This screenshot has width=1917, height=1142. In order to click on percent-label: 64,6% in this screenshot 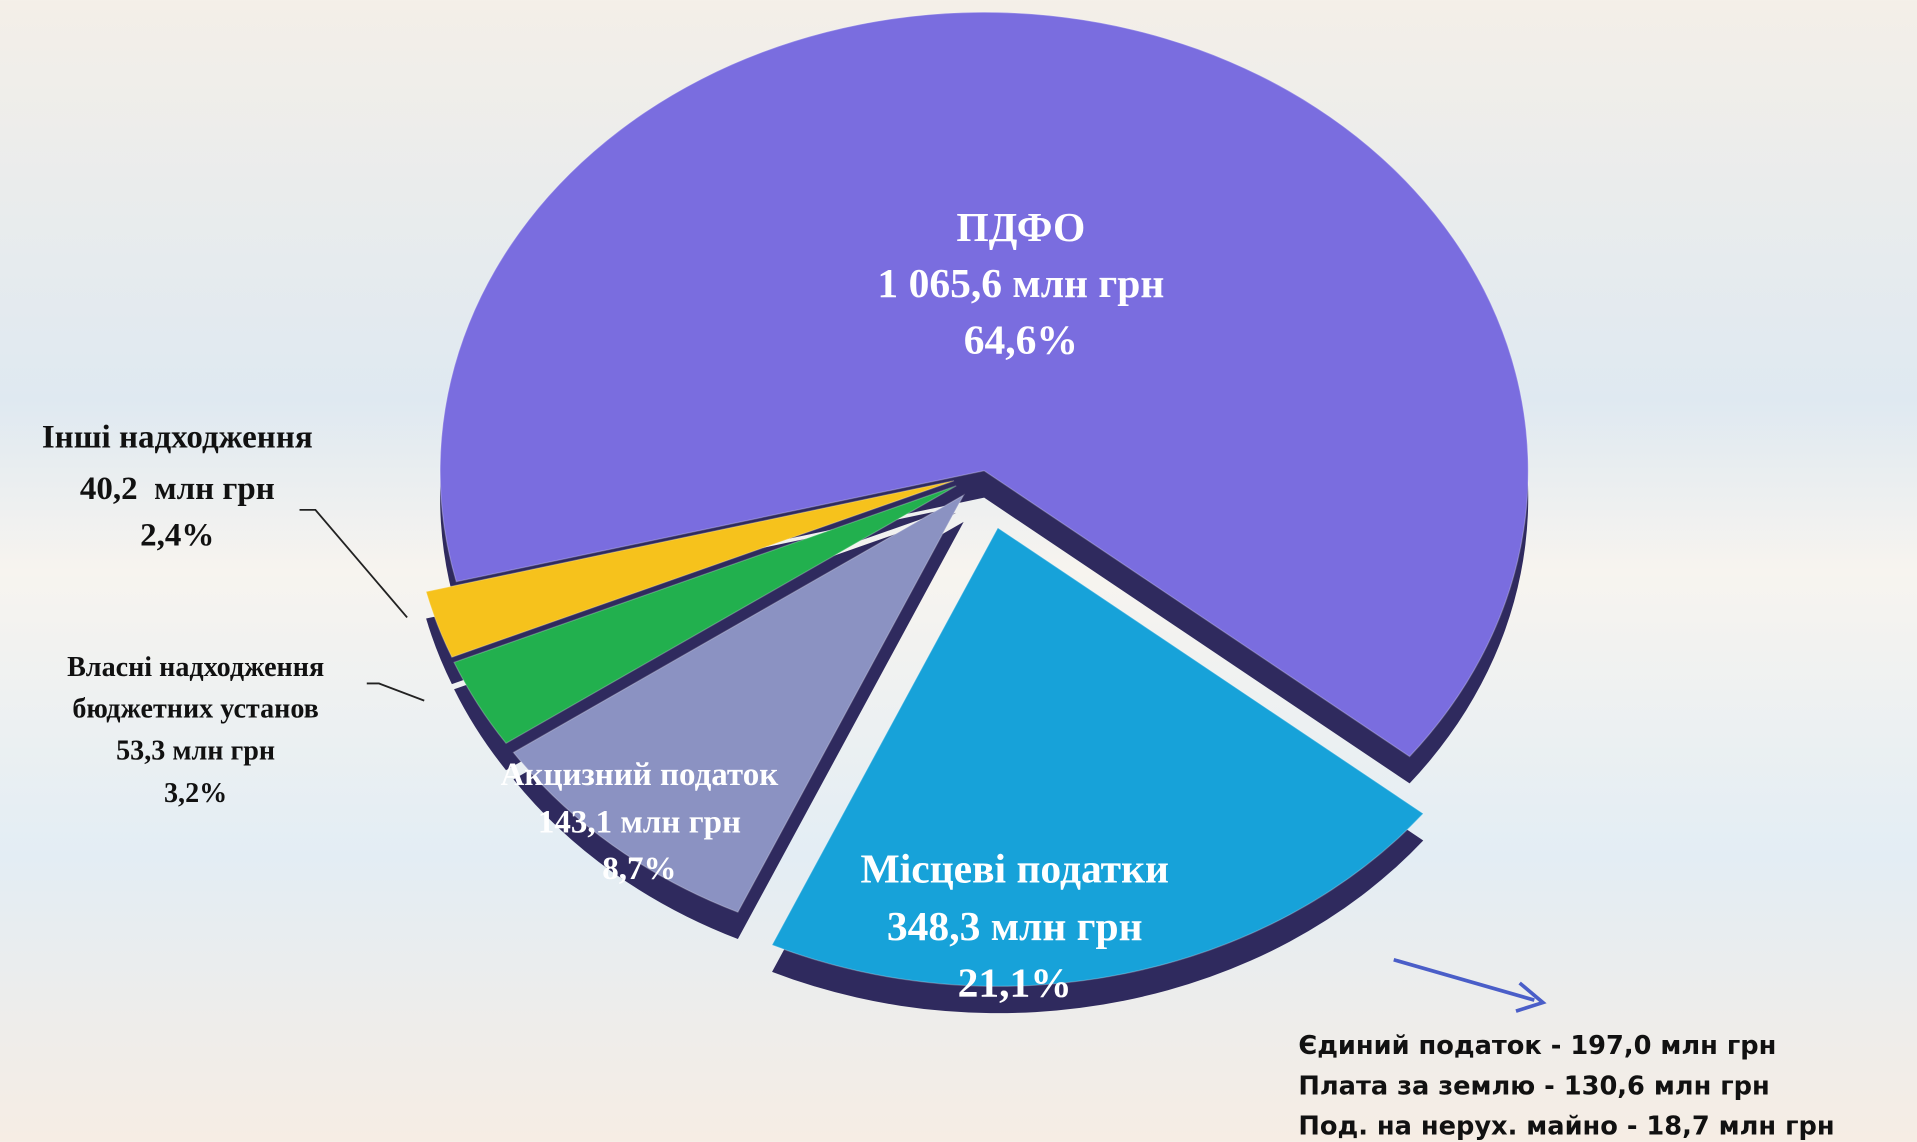, I will do `click(1021, 339)`.